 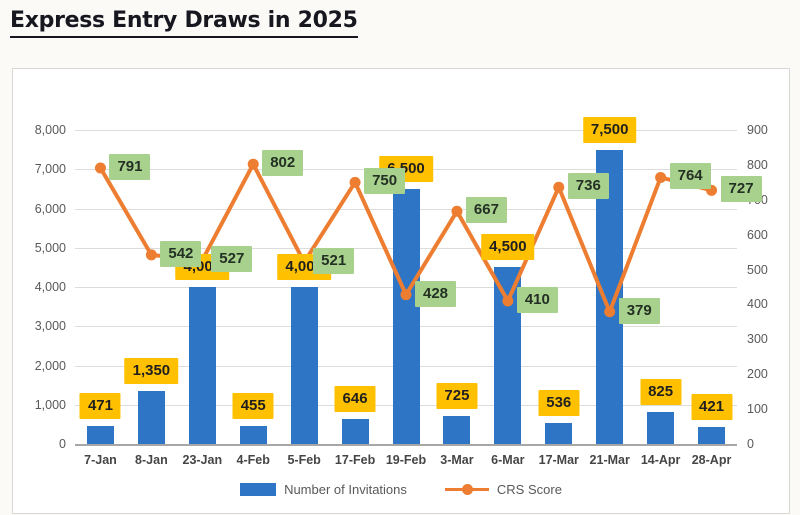 I want to click on x-axis-label: 6-Mar, so click(x=508, y=460).